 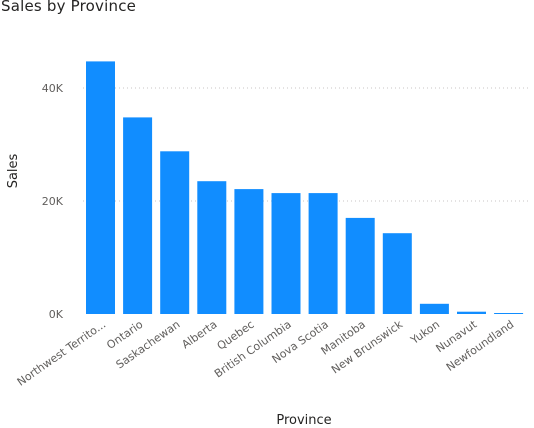 What do you see at coordinates (148, 345) in the screenshot?
I see `x-tick-label: Saskachewan` at bounding box center [148, 345].